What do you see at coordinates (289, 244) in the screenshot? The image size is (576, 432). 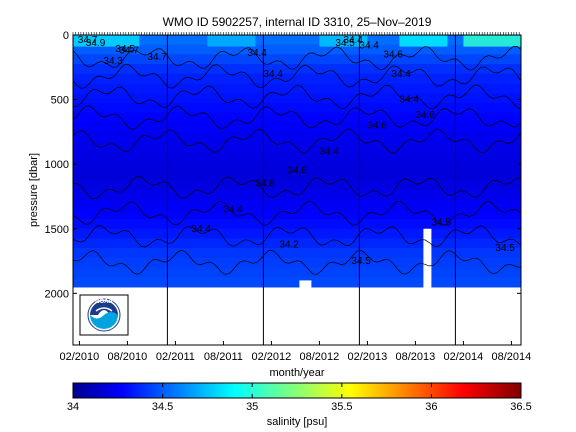 I see `contour-label: 34.2` at bounding box center [289, 244].